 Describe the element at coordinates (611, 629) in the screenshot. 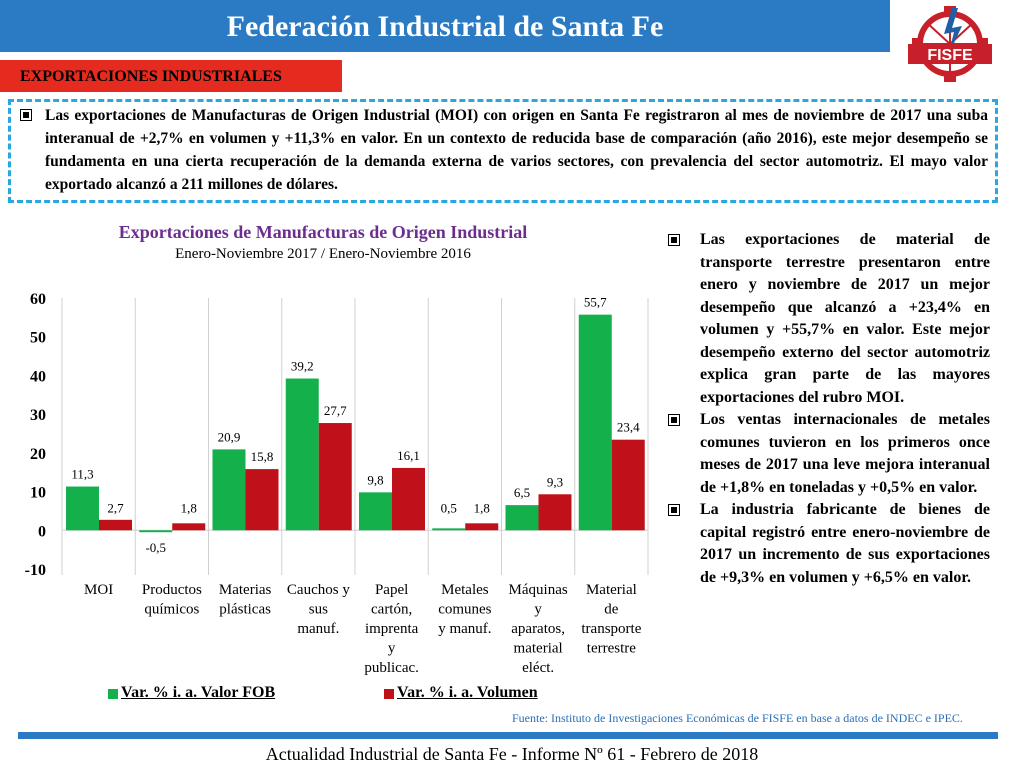

I see `category-label: transporte` at that location.